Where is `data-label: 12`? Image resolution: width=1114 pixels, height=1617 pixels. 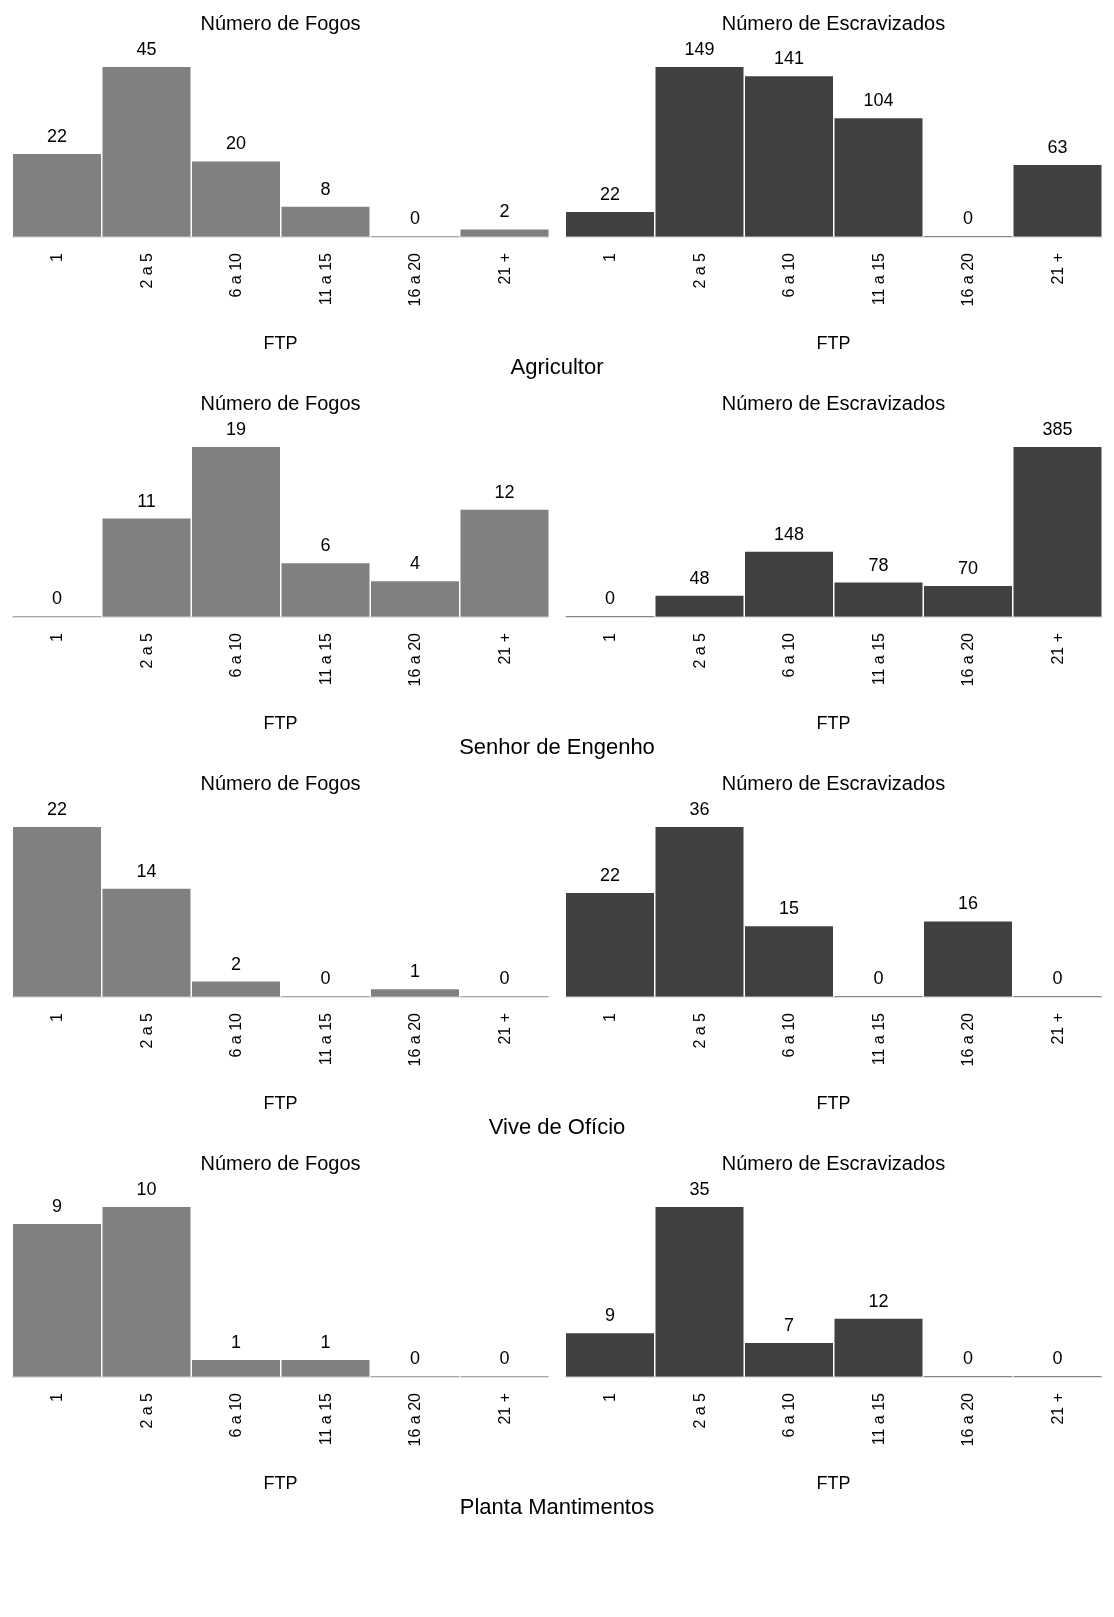
data-label: 12 is located at coordinates (504, 491).